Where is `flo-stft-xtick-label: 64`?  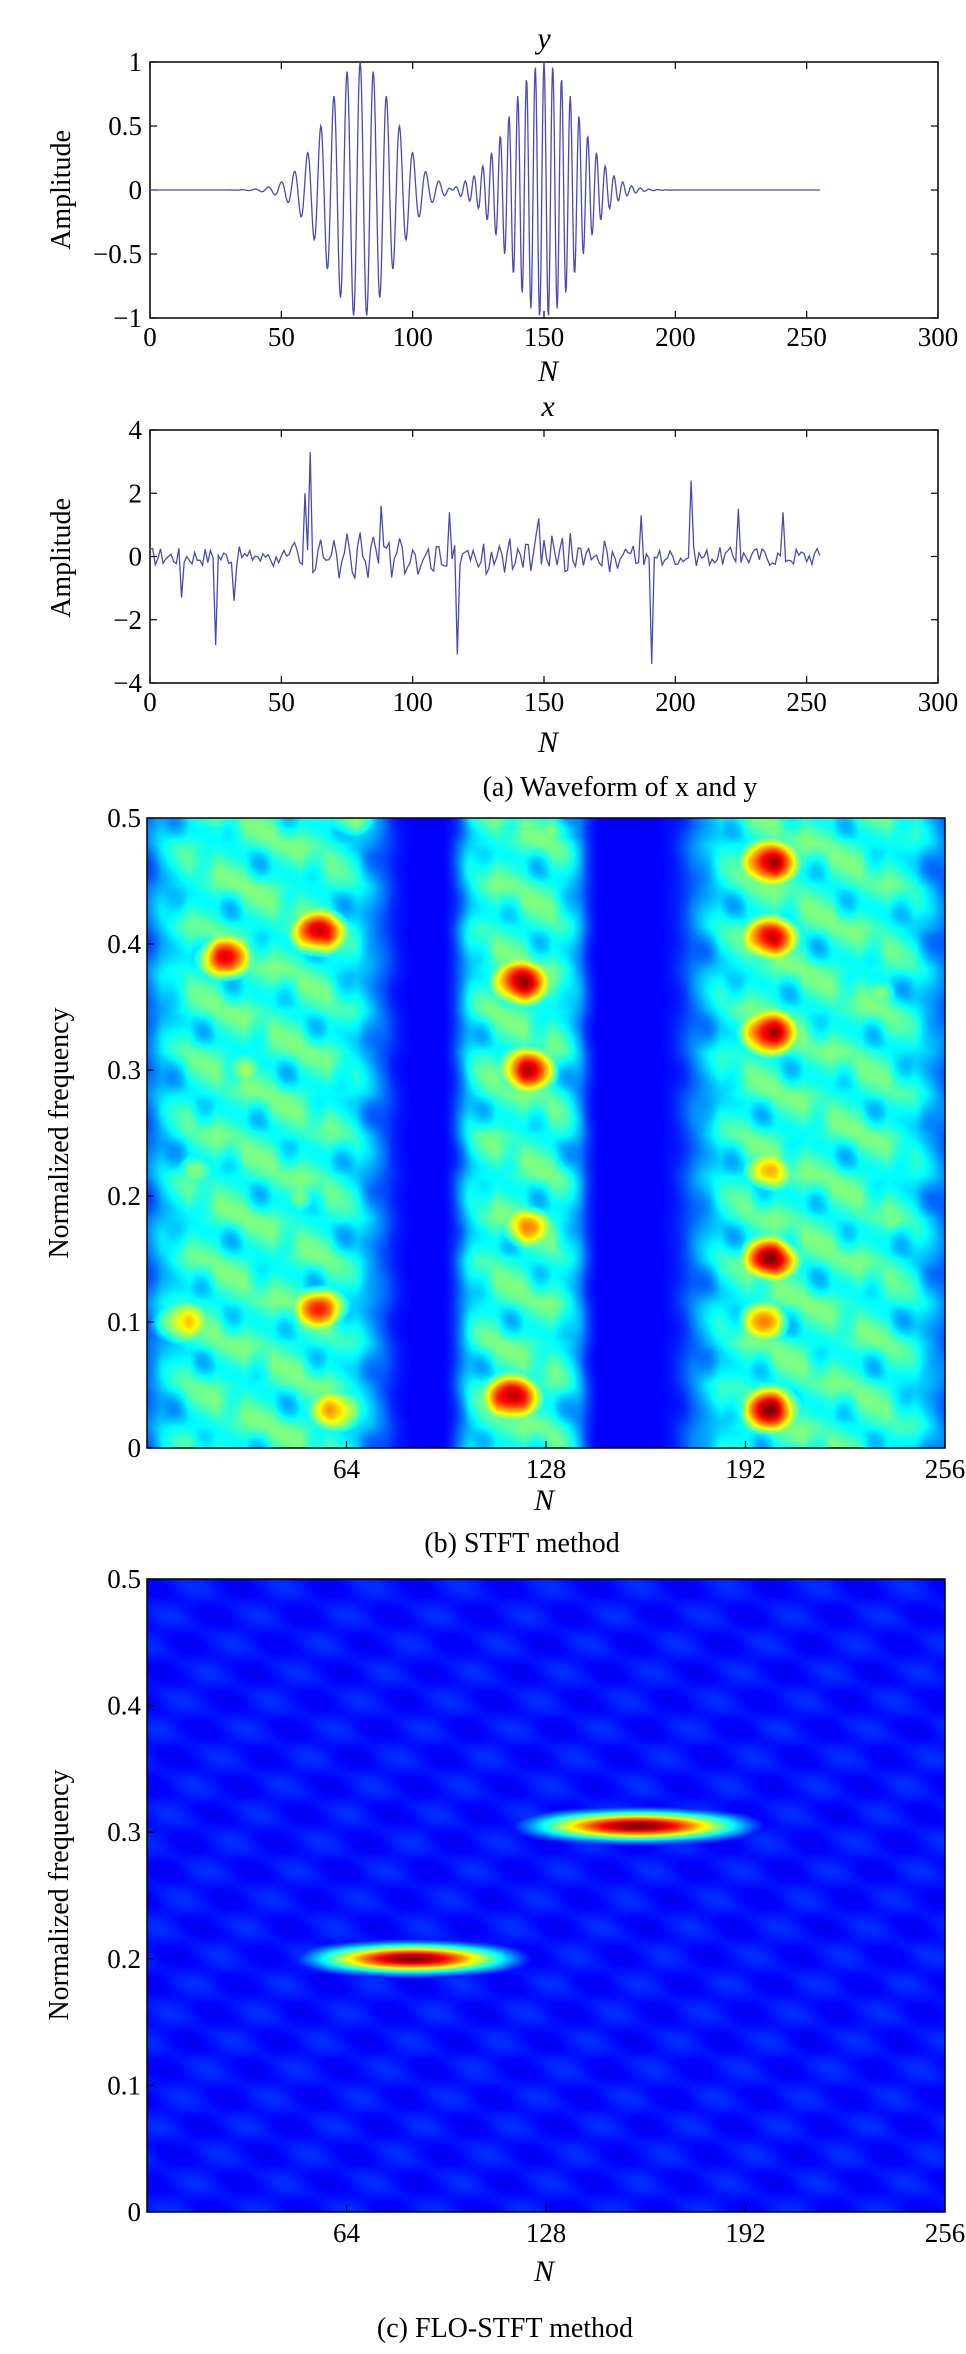
flo-stft-xtick-label: 64 is located at coordinates (347, 2233).